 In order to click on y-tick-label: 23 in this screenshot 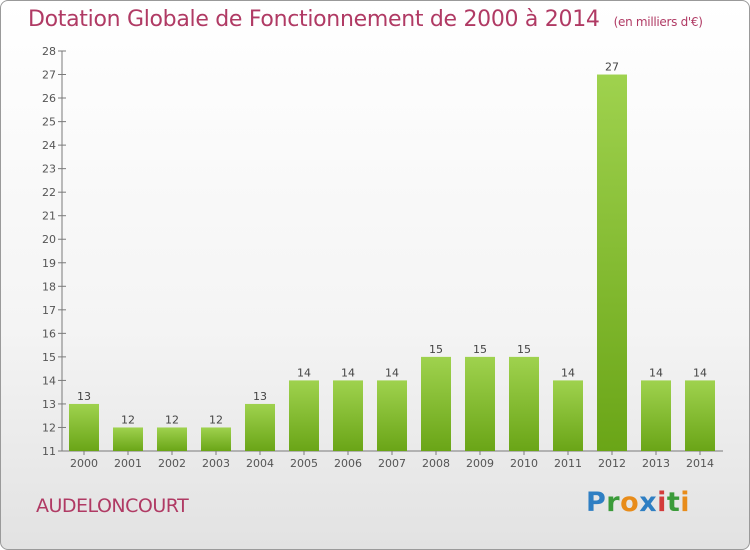, I will do `click(49, 169)`.